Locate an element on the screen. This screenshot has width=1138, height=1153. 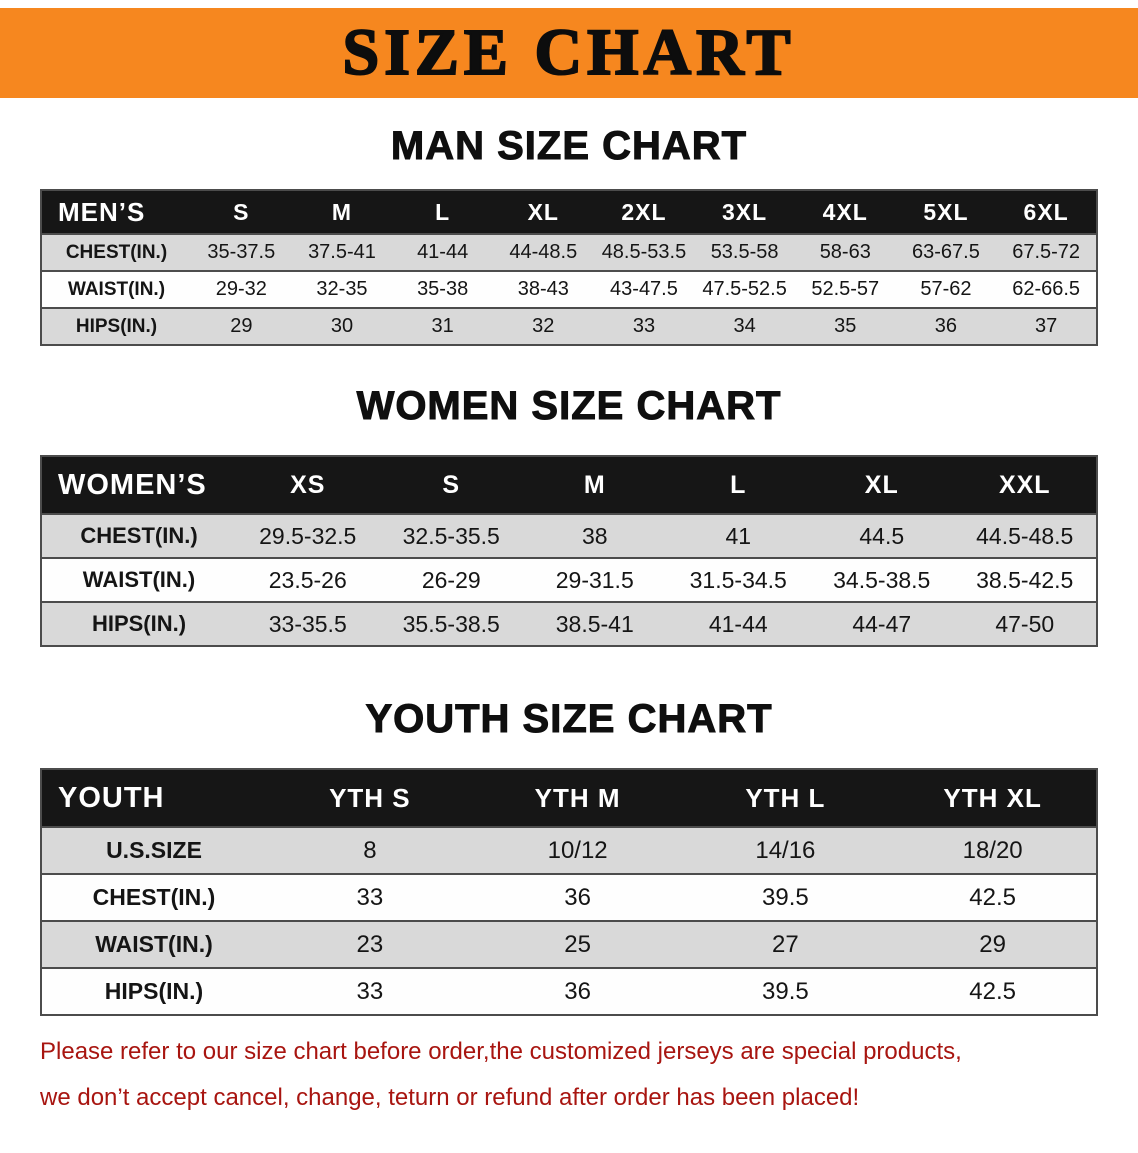
measurement-value: 14/16 is located at coordinates (785, 850).